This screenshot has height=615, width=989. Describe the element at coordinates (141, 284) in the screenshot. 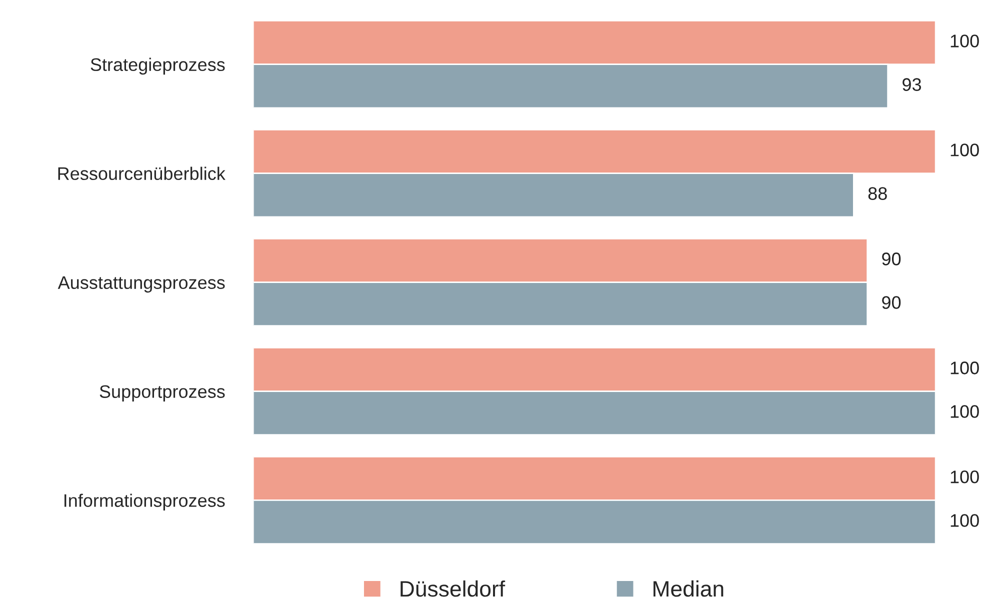

I see `y-tick-label: Ausstattungsprozess` at that location.